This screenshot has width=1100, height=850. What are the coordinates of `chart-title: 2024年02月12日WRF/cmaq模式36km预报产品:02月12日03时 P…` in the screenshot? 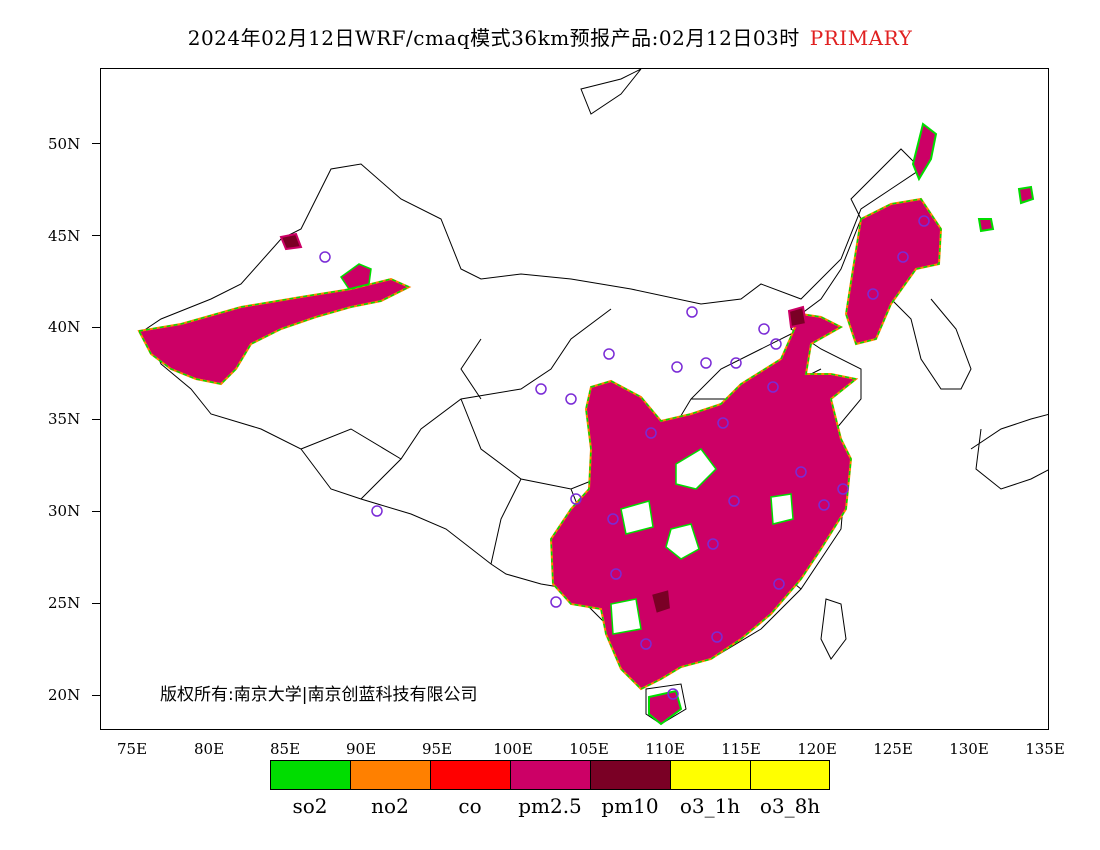 It's located at (550, 36).